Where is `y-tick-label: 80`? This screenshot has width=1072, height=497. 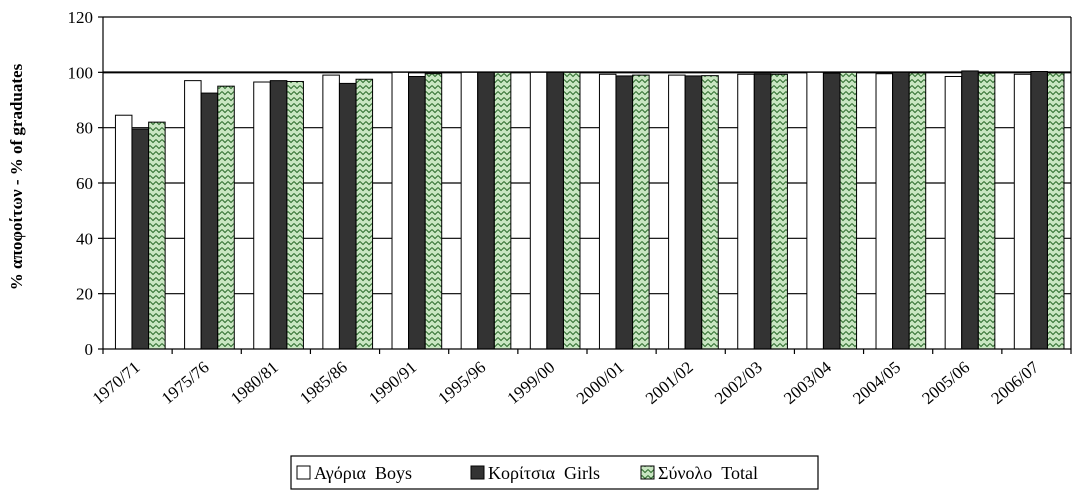 y-tick-label: 80 is located at coordinates (84, 128).